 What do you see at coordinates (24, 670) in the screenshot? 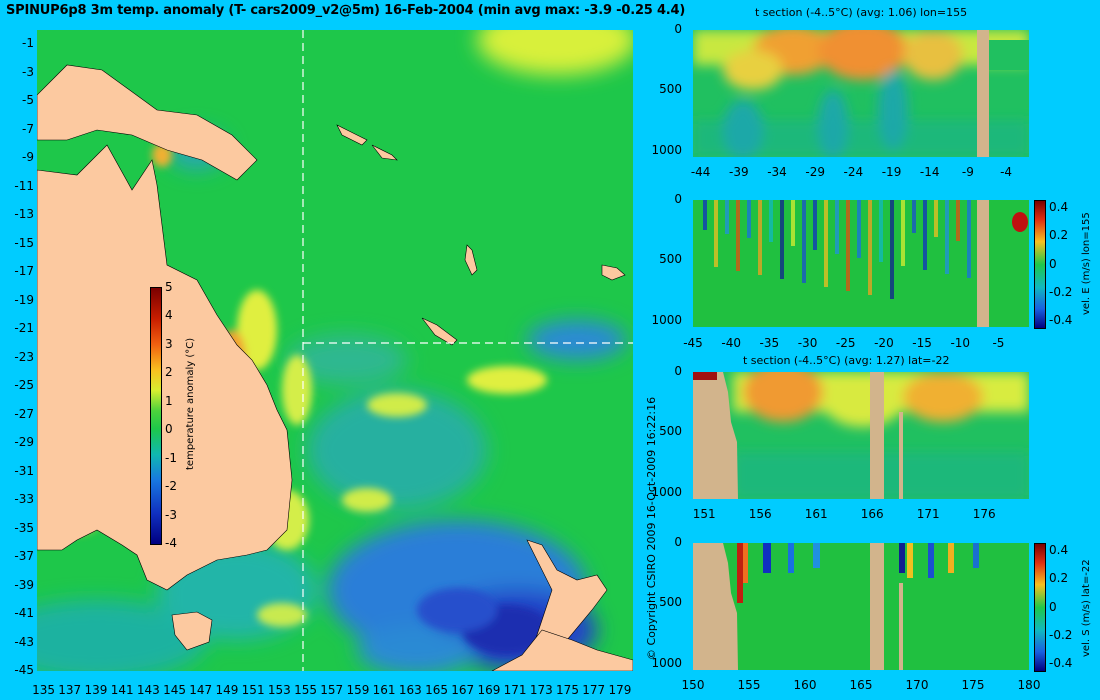
I see `map-y-tick: -45` at bounding box center [24, 670].